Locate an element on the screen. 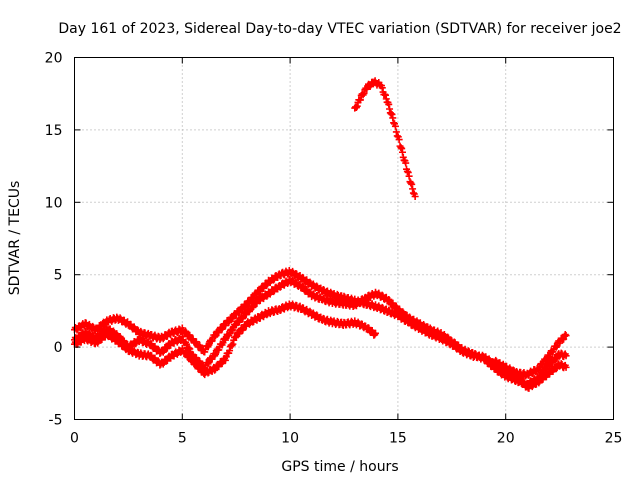  x-tick-label: 25 is located at coordinates (614, 439).